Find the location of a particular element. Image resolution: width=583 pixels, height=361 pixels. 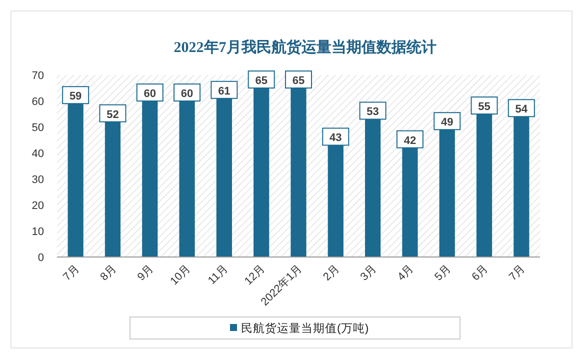

x-tick-label: 5月 is located at coordinates (443, 273).